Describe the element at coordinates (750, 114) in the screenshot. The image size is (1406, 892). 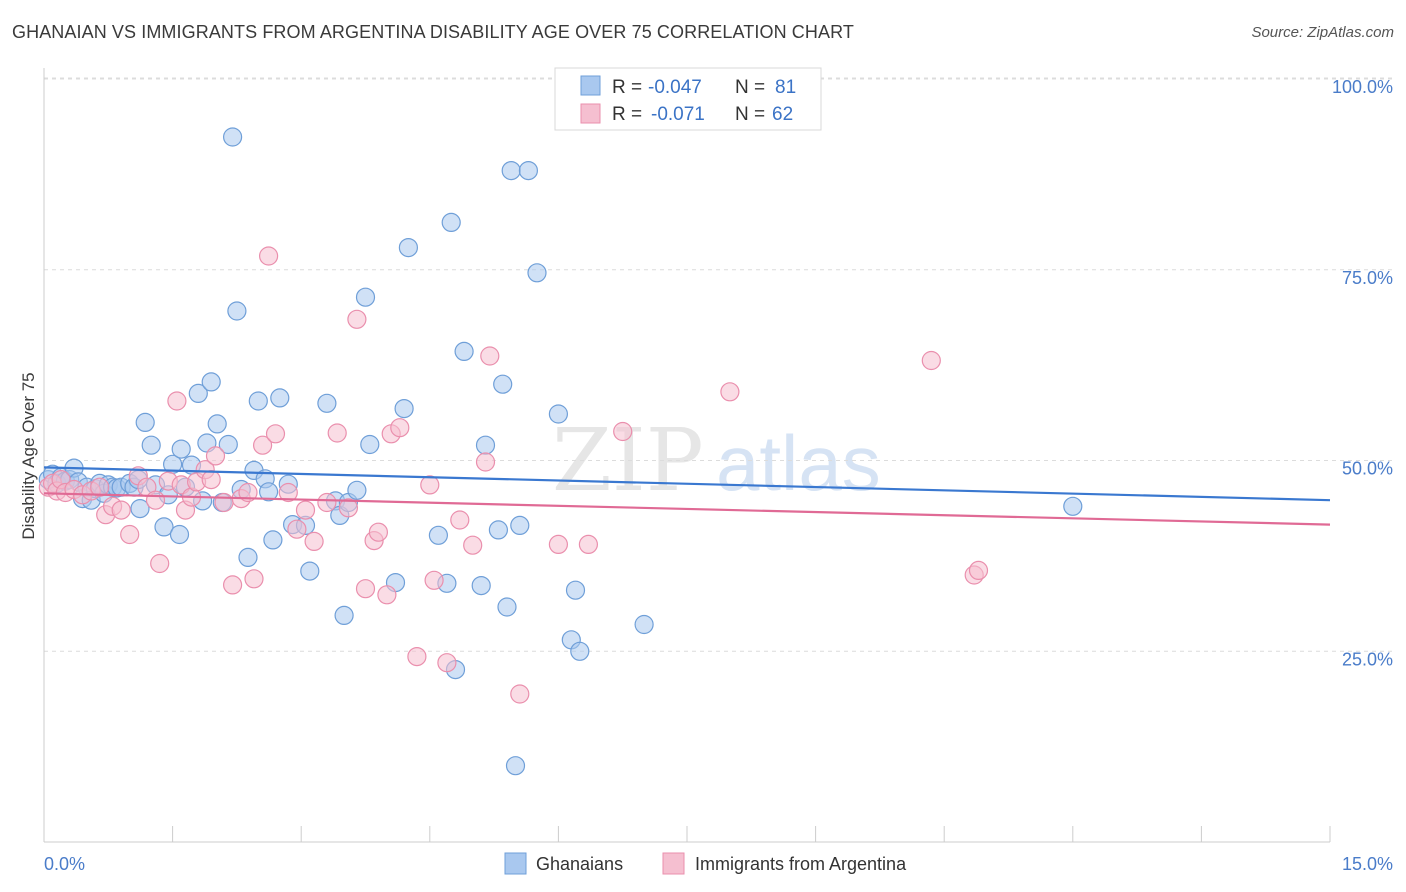
I see `legend-n-label-2: N =` at that location.